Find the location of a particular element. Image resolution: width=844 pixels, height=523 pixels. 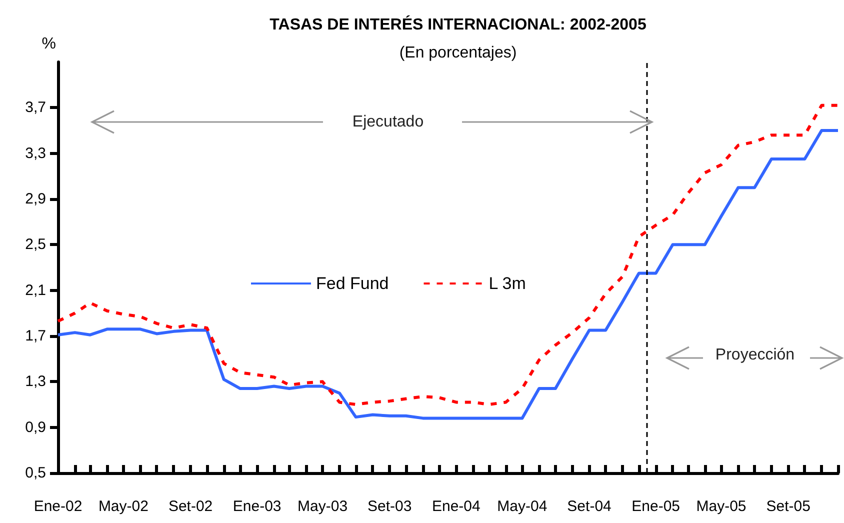

x-tick-label: Set-02 is located at coordinates (190, 506).